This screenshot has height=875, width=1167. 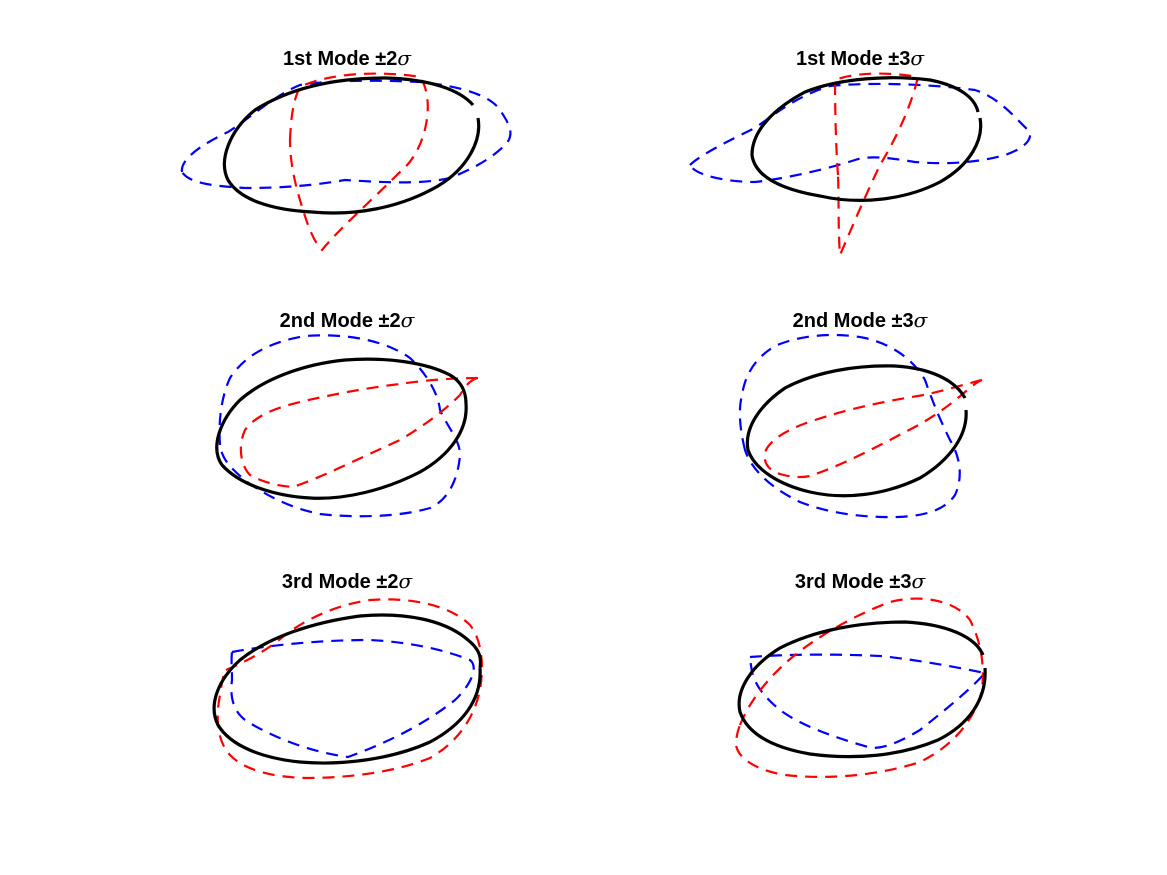 What do you see at coordinates (348, 581) in the screenshot?
I see `panel-title: 3rd Mode ±2σ` at bounding box center [348, 581].